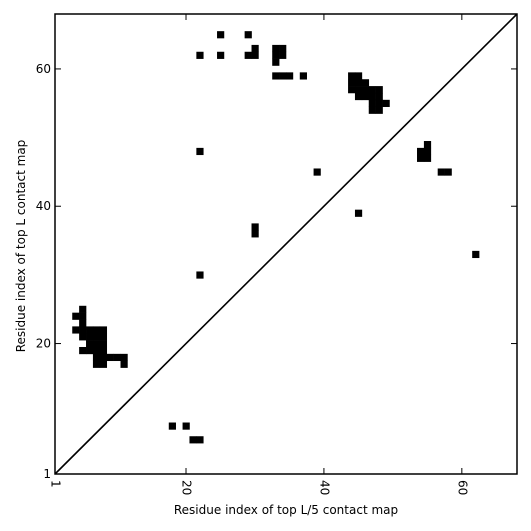  What do you see at coordinates (43, 69) in the screenshot?
I see `y-tick-label: 60` at bounding box center [43, 69].